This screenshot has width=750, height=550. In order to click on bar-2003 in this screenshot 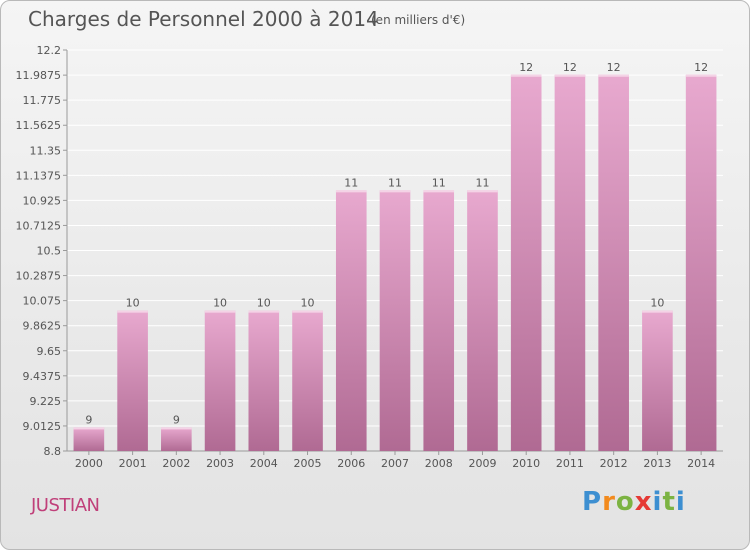, I will do `click(220, 380)`.